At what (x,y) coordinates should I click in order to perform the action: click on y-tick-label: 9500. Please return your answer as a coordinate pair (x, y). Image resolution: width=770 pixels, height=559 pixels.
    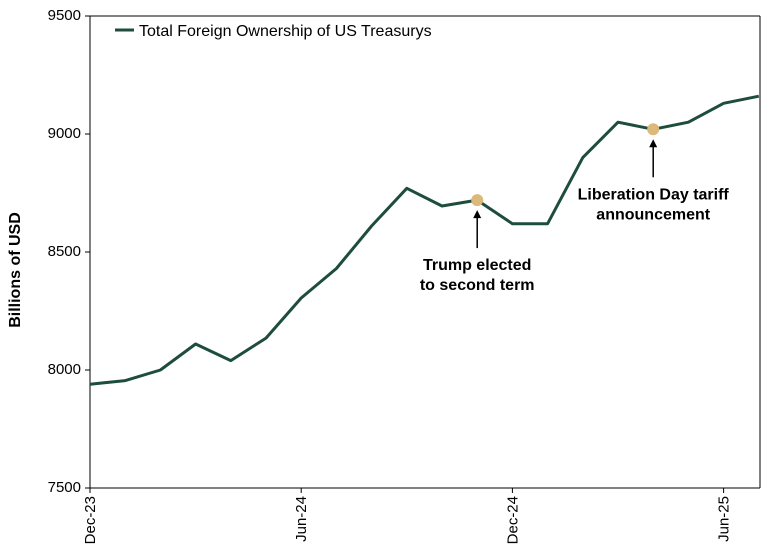
    Looking at the image, I should click on (64, 15).